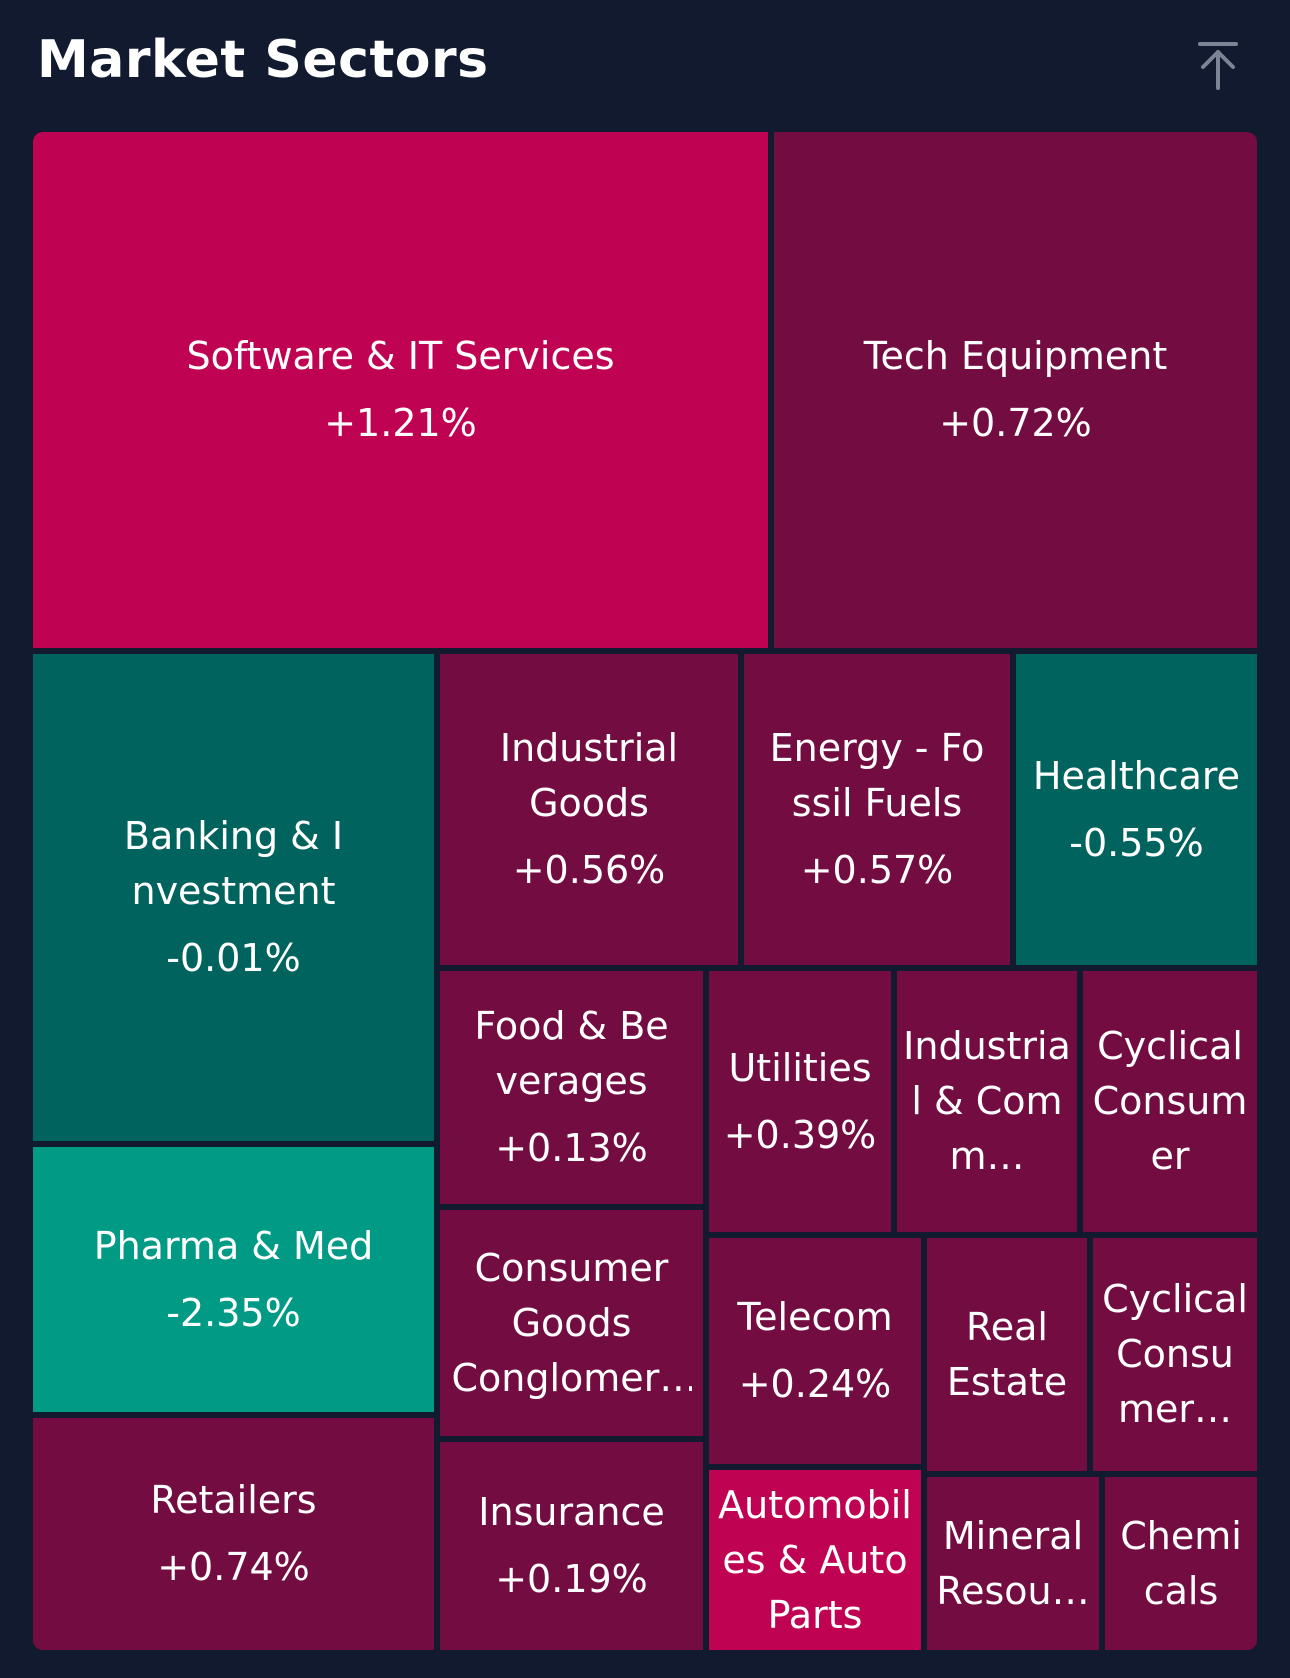  I want to click on sector-change: +0.39%, so click(800, 1134).